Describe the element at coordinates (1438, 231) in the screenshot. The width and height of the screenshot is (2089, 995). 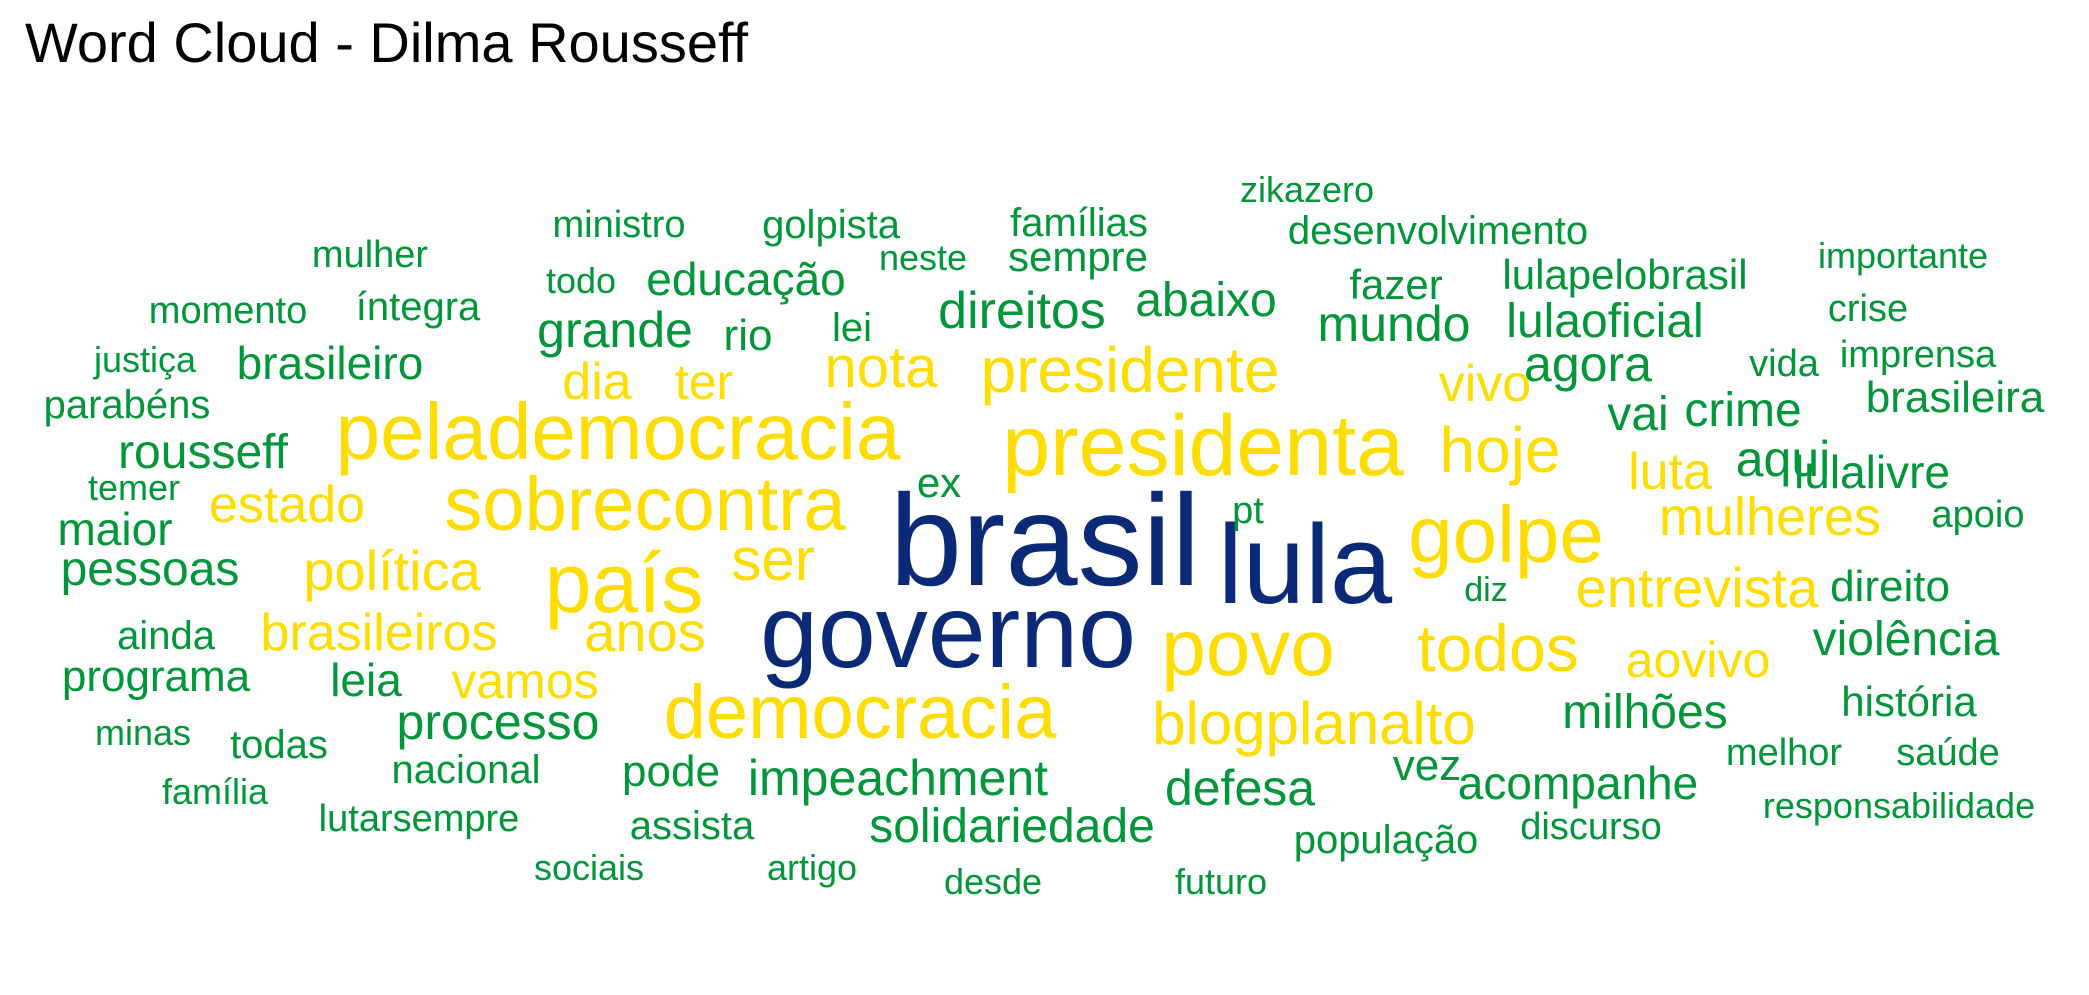
I see `word-desenvolvimento: desenvolvimento` at that location.